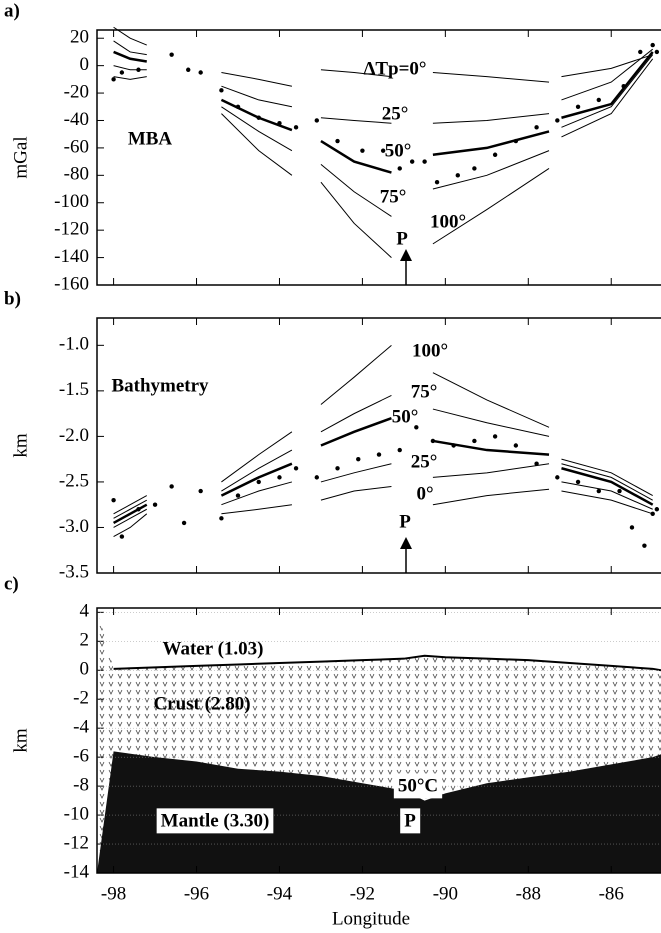 The width and height of the screenshot is (661, 933). Describe the element at coordinates (424, 493) in the screenshot. I see `annotation: 0°` at that location.